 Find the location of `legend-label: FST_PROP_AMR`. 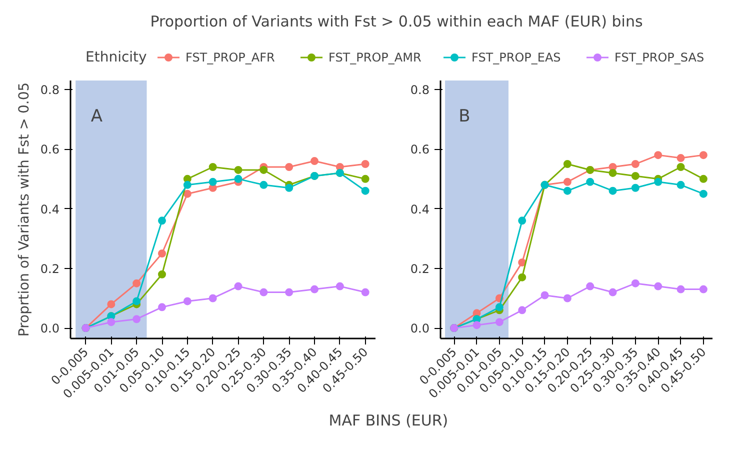

legend-label: FST_PROP_AMR is located at coordinates (375, 57).